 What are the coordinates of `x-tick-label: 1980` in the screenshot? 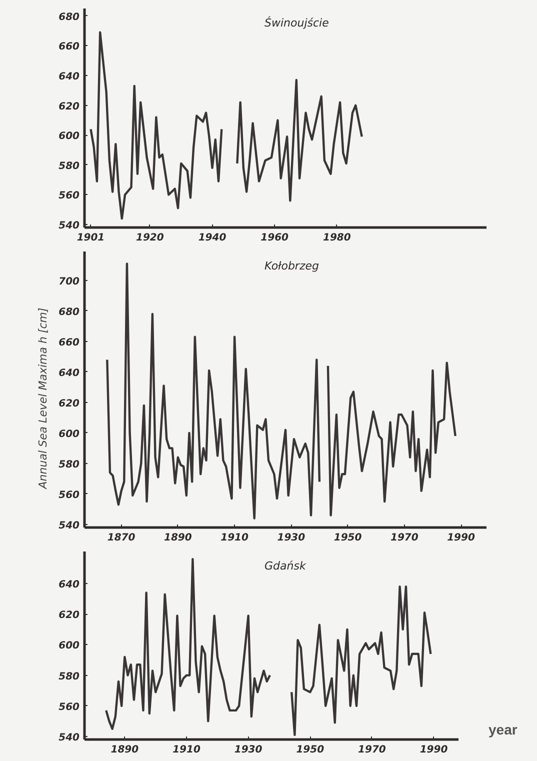 It's located at (337, 238).